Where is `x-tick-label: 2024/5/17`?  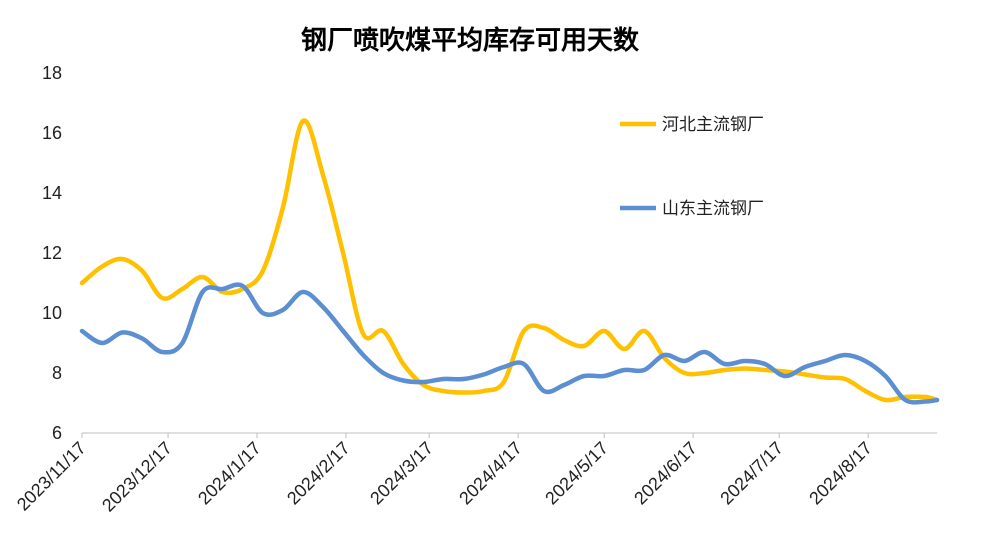
x-tick-label: 2024/5/17 is located at coordinates (576, 473).